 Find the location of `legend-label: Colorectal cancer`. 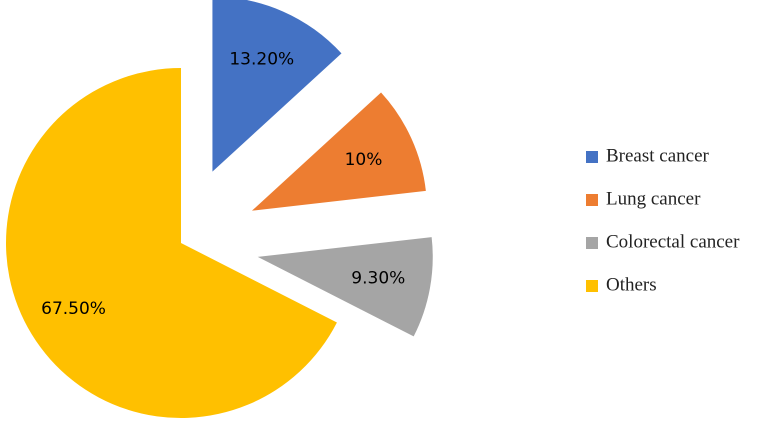

legend-label: Colorectal cancer is located at coordinates (673, 241).